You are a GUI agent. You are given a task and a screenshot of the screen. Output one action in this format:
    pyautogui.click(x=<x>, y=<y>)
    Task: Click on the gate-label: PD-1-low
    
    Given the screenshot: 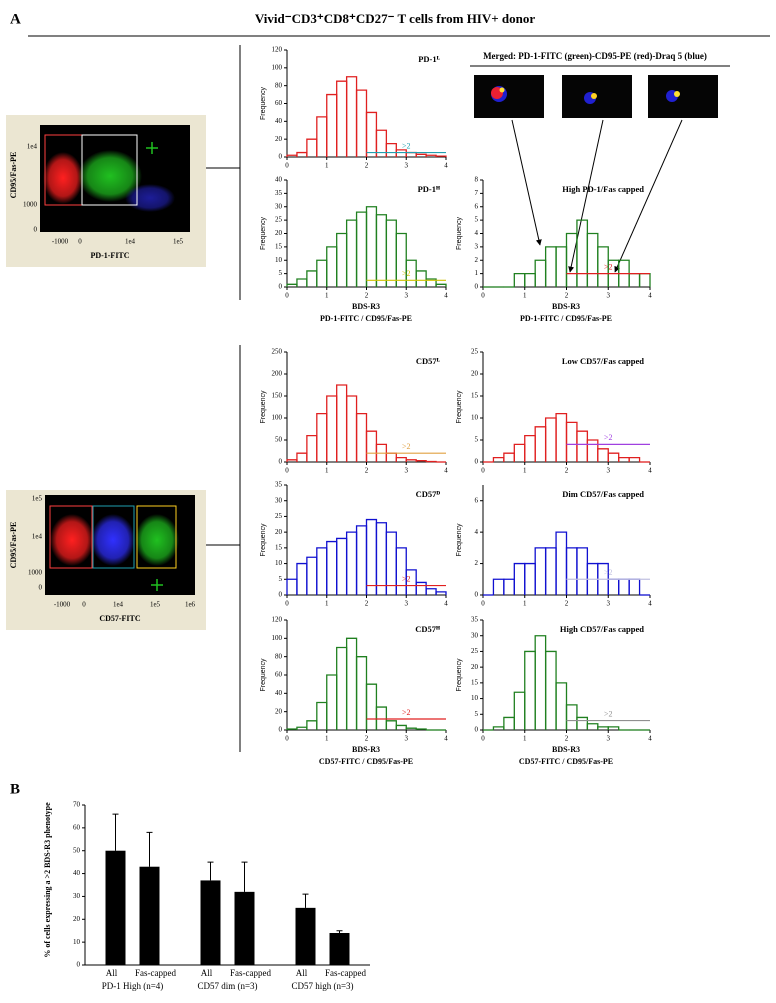 What is the action you would take?
    pyautogui.click(x=63, y=141)
    